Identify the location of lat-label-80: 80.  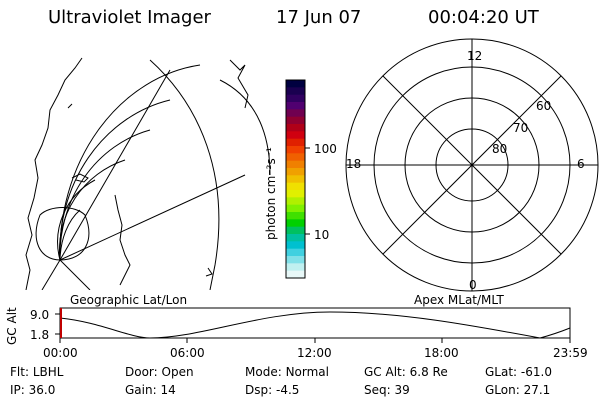
(500, 149).